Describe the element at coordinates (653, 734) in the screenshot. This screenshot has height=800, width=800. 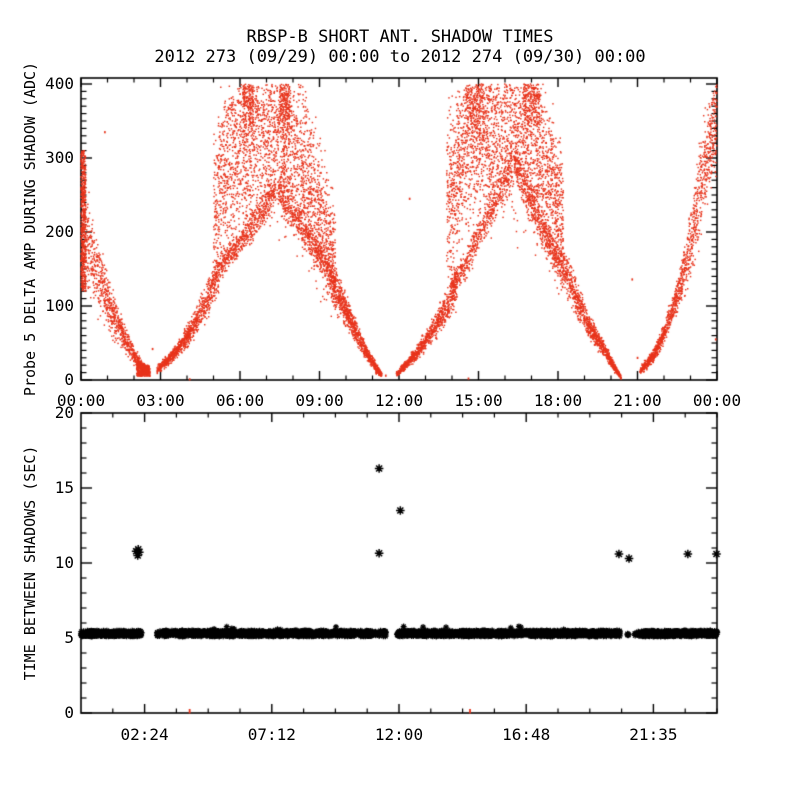
I see `bottom-x-tick-label: 21:35` at that location.